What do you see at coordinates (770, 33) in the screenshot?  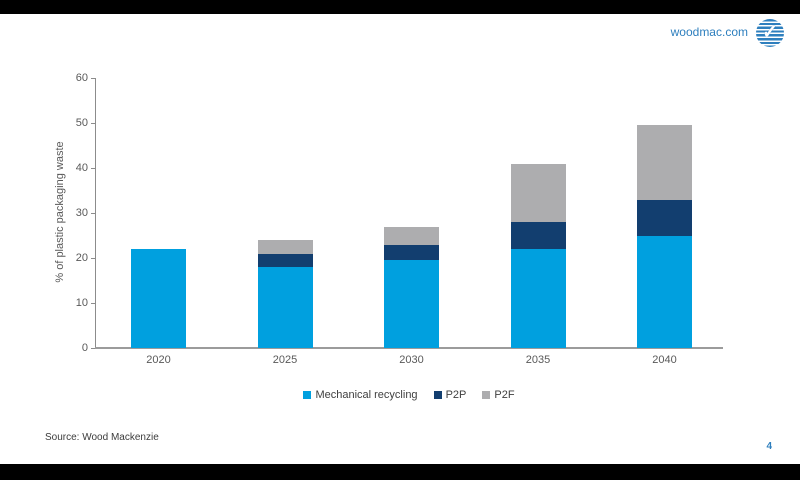 I see `woodmac-logo-icon` at bounding box center [770, 33].